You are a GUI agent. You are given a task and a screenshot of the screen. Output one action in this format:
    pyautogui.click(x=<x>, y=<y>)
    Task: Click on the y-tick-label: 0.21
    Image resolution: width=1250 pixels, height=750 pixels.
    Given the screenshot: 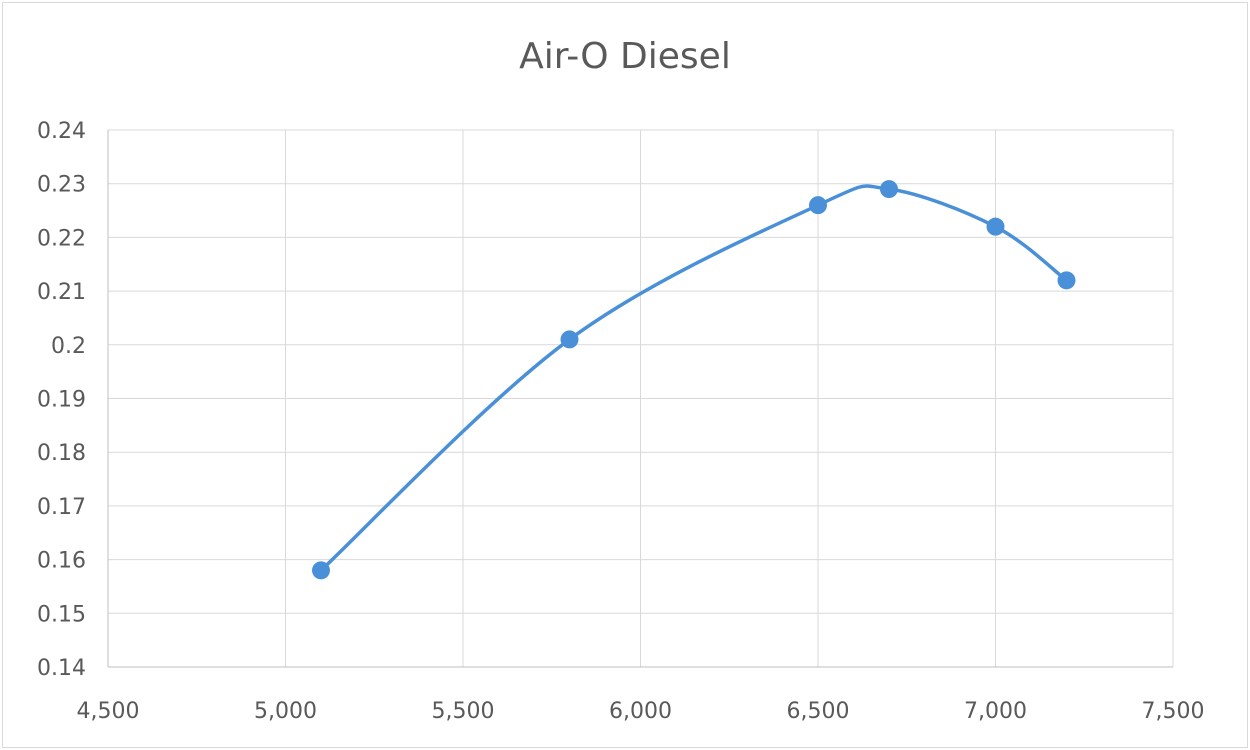 What is the action you would take?
    pyautogui.click(x=61, y=292)
    